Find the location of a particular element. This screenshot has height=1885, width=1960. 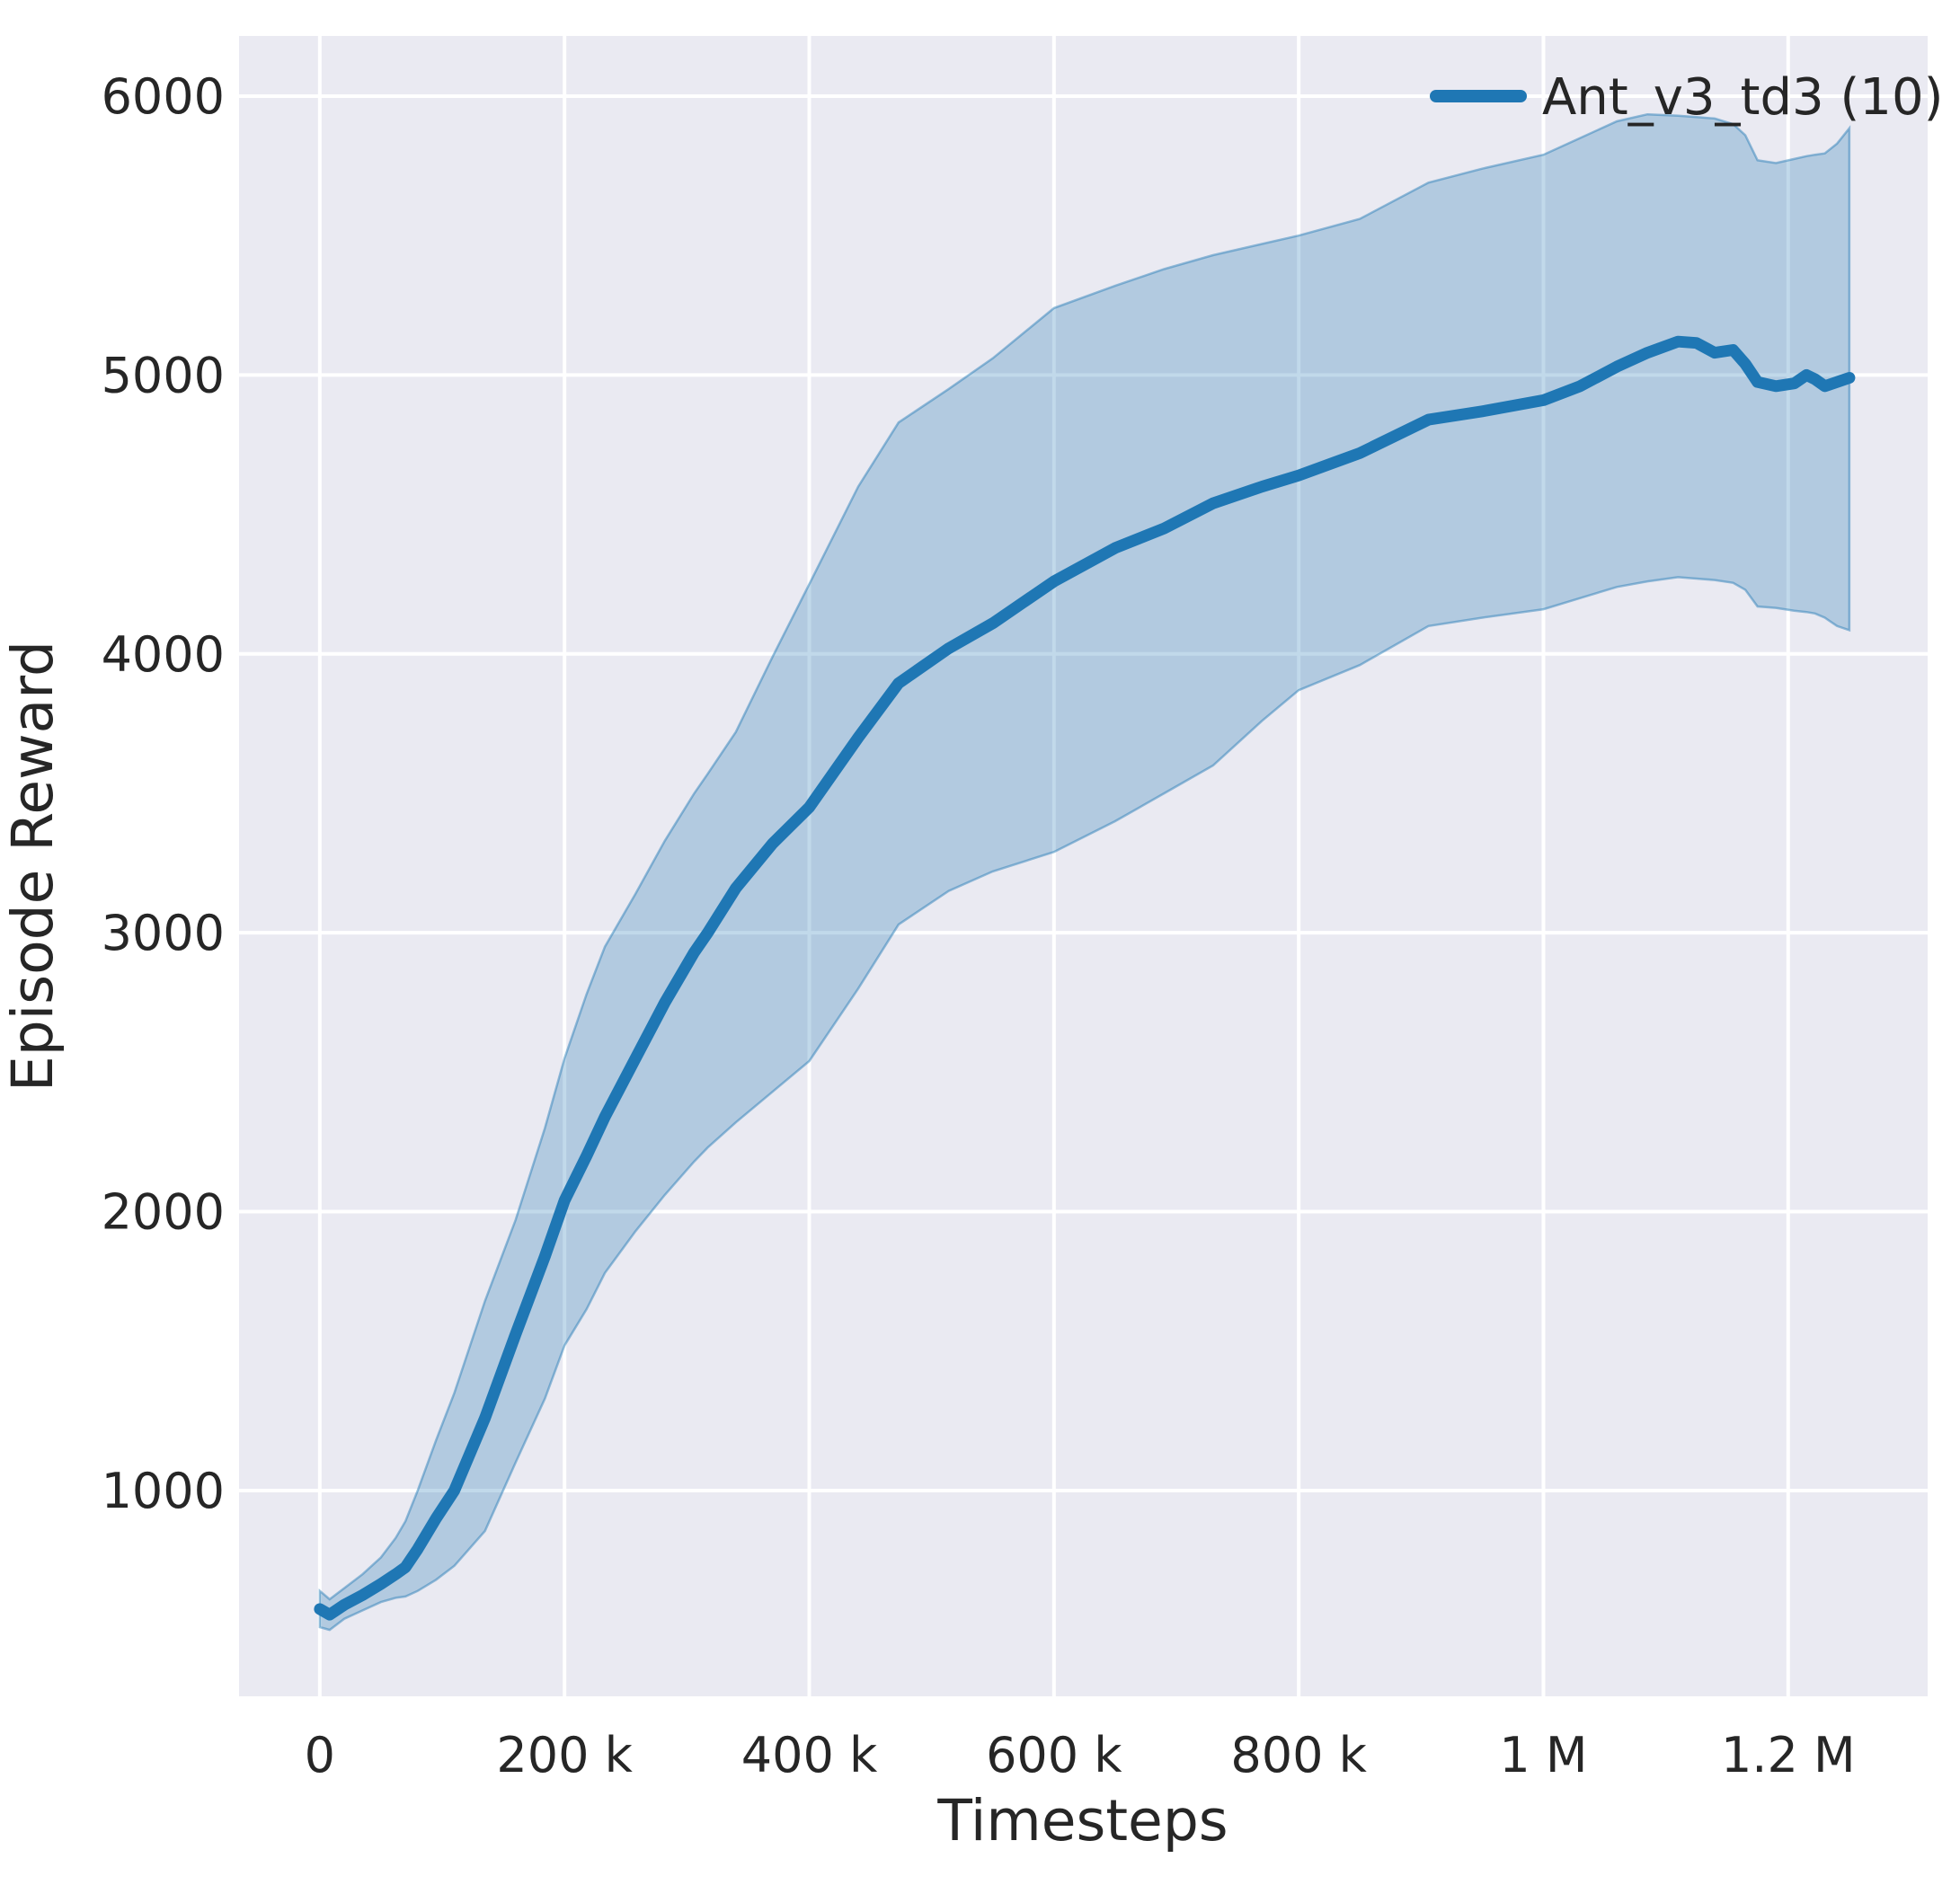

y-axis-tick-labels: 1000 2000 3000 4000 5000 6000 is located at coordinates (164, 793).